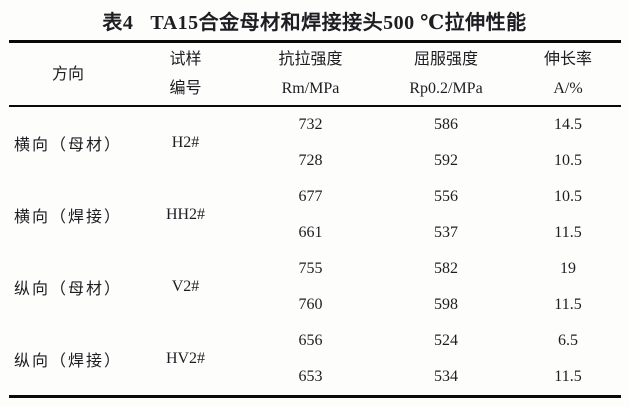 The height and width of the screenshot is (407, 629). I want to click on table-row: 纵向（母材） V2# 755 582 19, so click(315, 274).